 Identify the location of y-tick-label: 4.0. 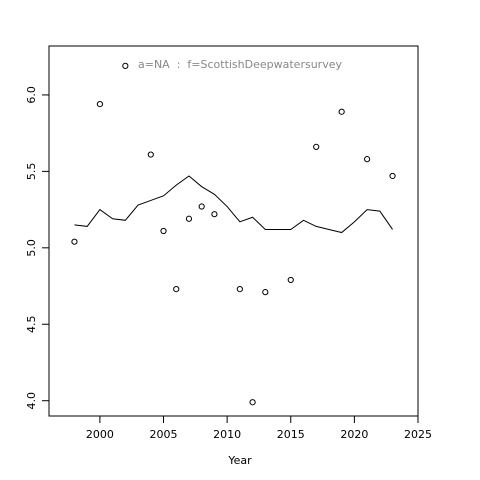
(31, 401).